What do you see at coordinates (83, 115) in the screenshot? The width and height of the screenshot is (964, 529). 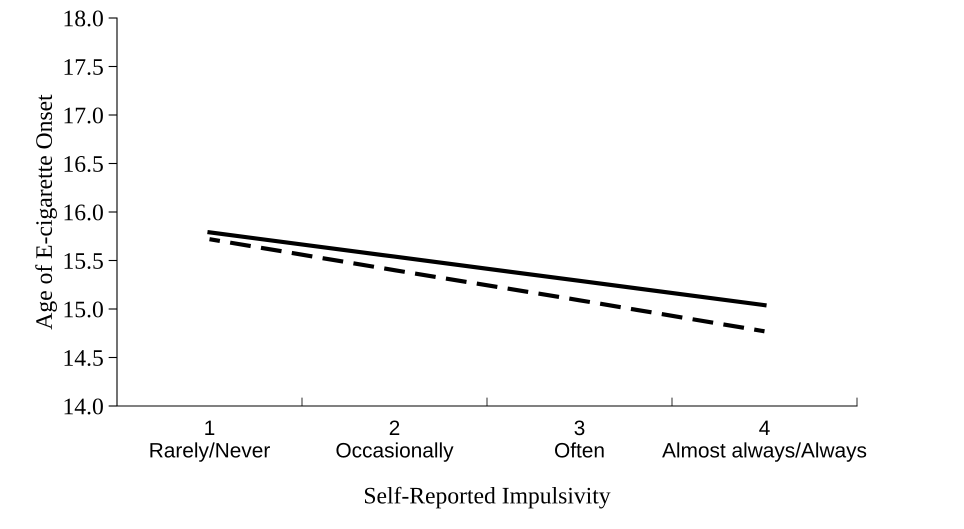 I see `y-tick-label: 17.0` at bounding box center [83, 115].